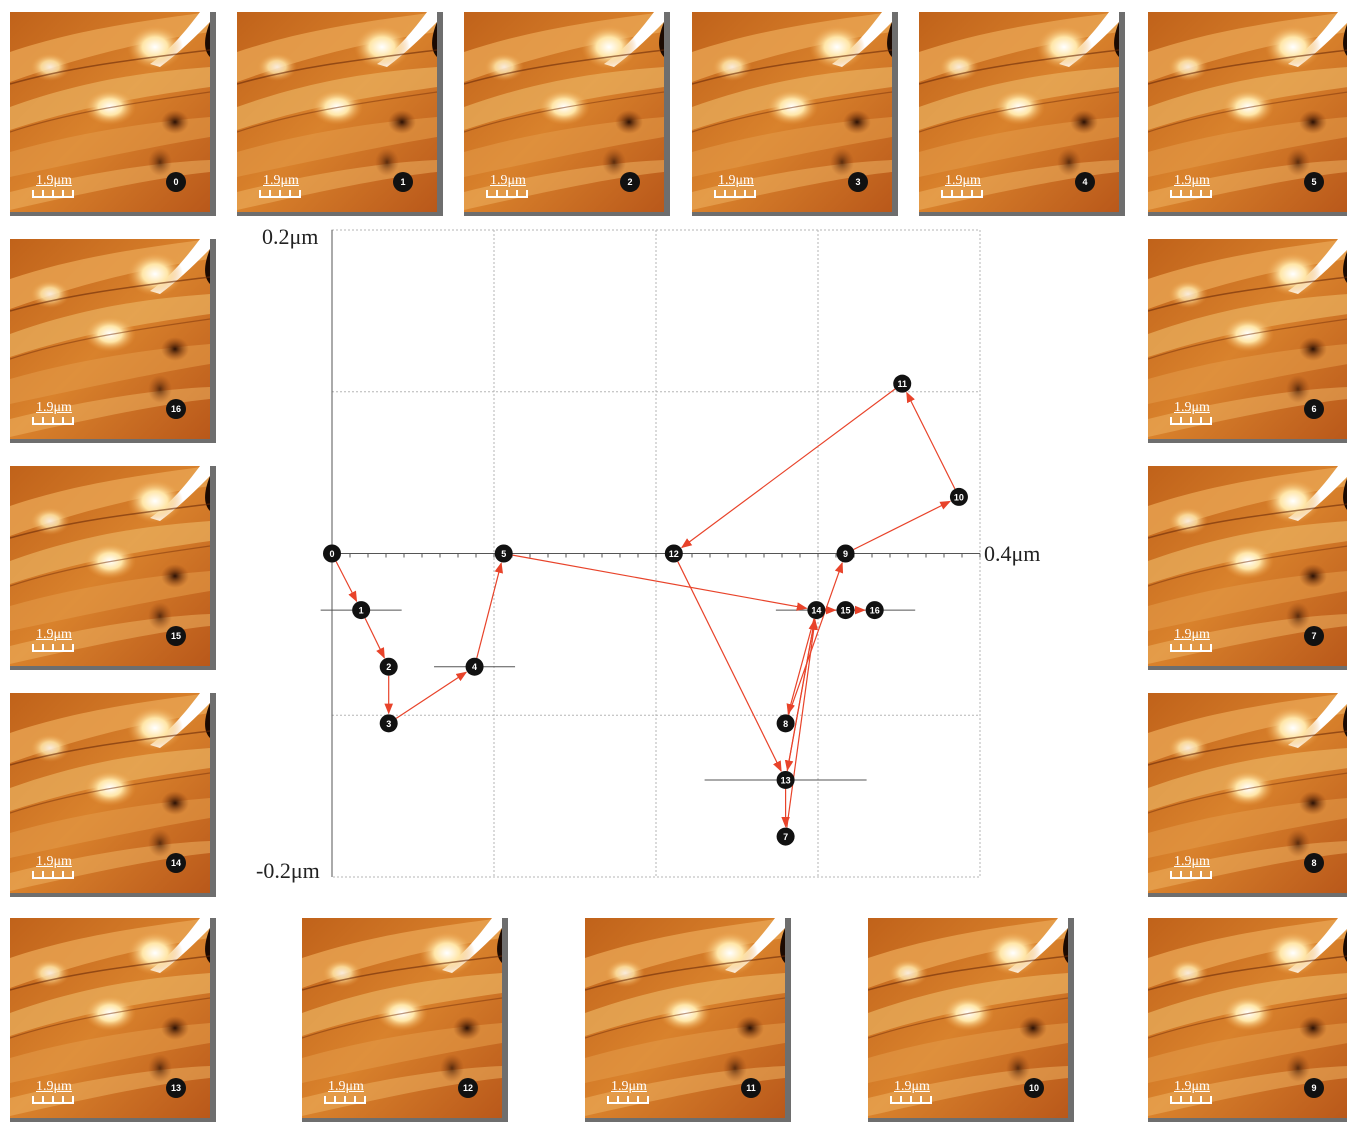  I want to click on frame-number-badge: 14, so click(176, 863).